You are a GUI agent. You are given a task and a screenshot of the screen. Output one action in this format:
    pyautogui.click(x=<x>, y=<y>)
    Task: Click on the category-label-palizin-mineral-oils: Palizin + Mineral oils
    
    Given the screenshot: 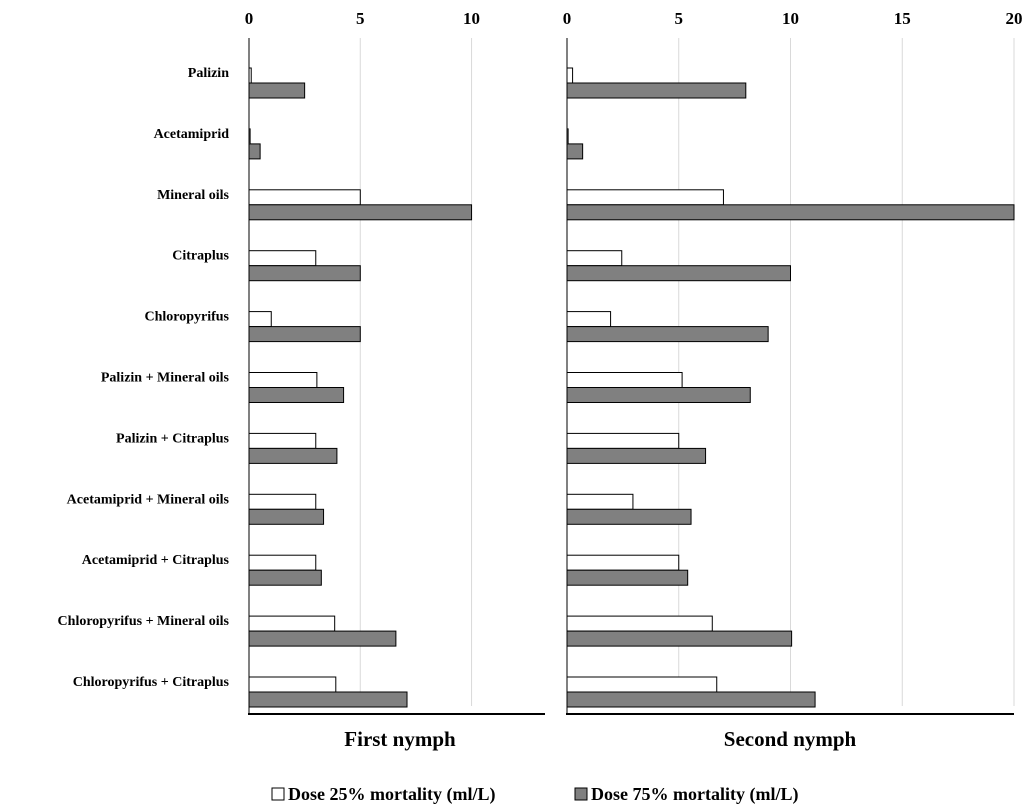 What is the action you would take?
    pyautogui.click(x=165, y=378)
    